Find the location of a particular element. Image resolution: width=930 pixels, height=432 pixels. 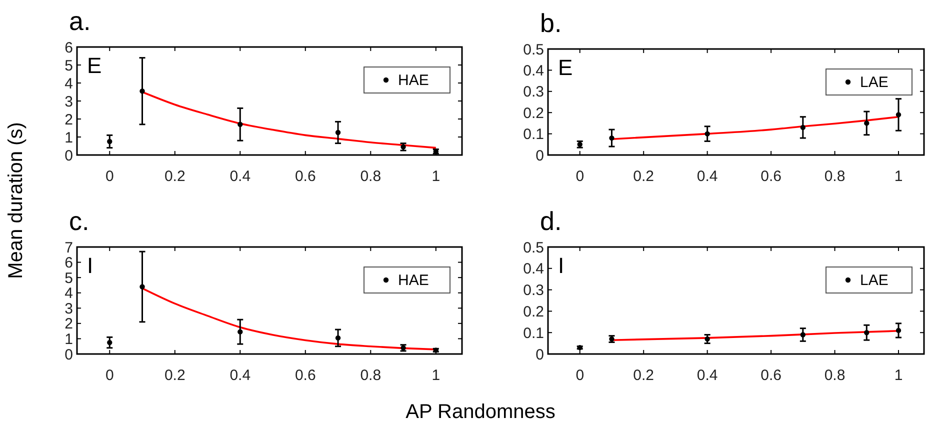

chart-title: c. is located at coordinates (79, 221).